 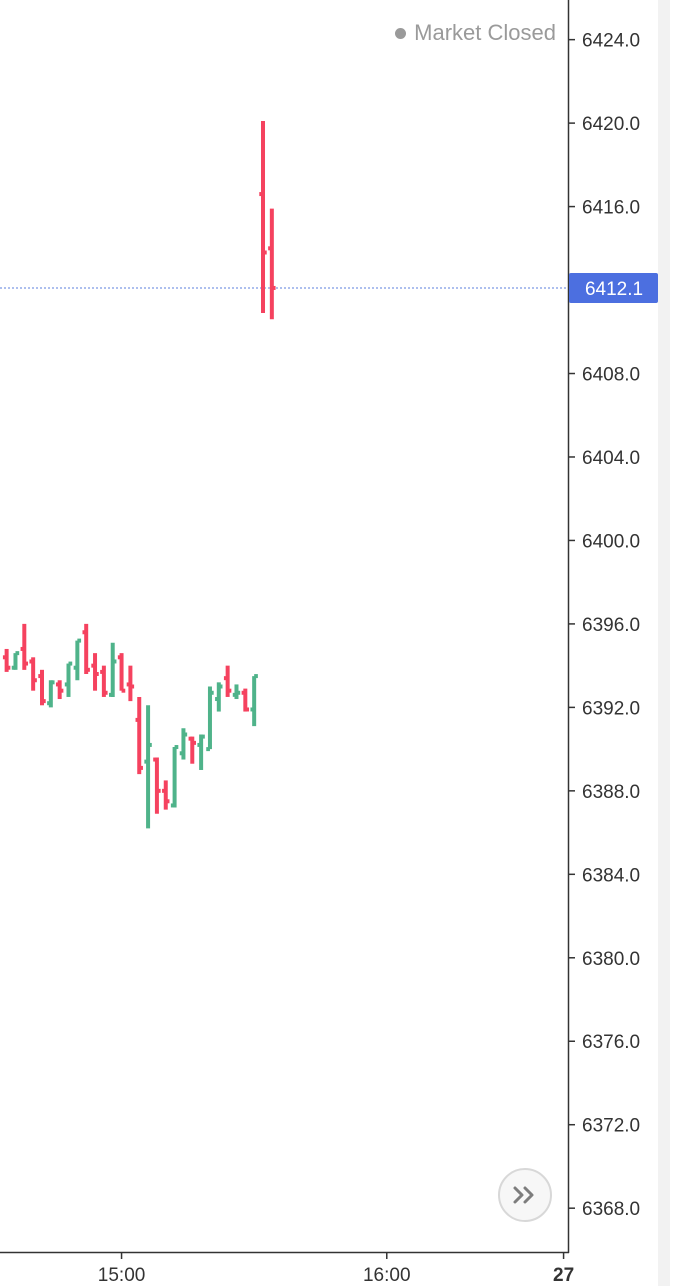 I want to click on y-tick-label: 6396.0, so click(x=611, y=625).